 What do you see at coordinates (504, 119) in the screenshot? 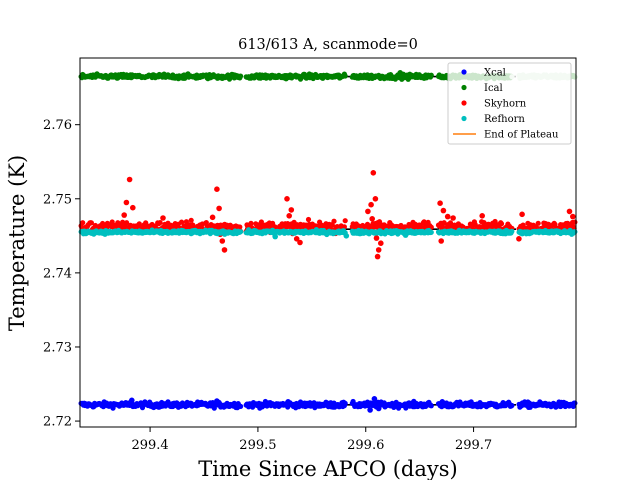
I see `legend-label: Refhorn` at bounding box center [504, 119].